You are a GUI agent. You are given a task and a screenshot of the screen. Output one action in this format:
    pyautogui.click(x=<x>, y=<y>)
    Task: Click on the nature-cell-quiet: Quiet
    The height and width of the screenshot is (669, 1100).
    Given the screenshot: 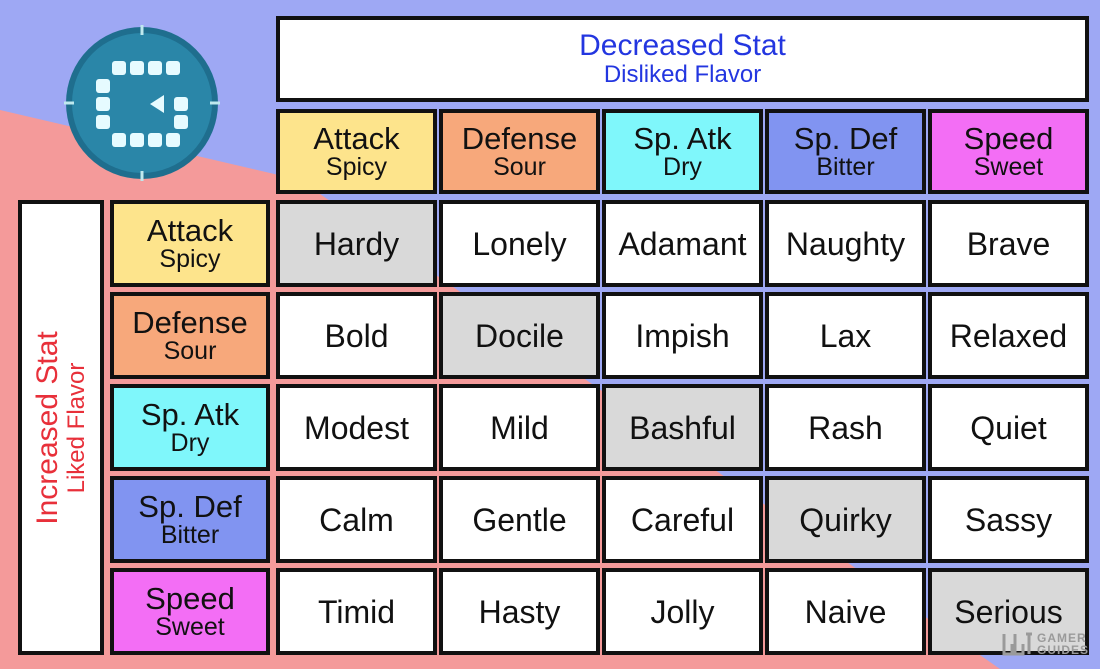 What is the action you would take?
    pyautogui.click(x=1008, y=427)
    